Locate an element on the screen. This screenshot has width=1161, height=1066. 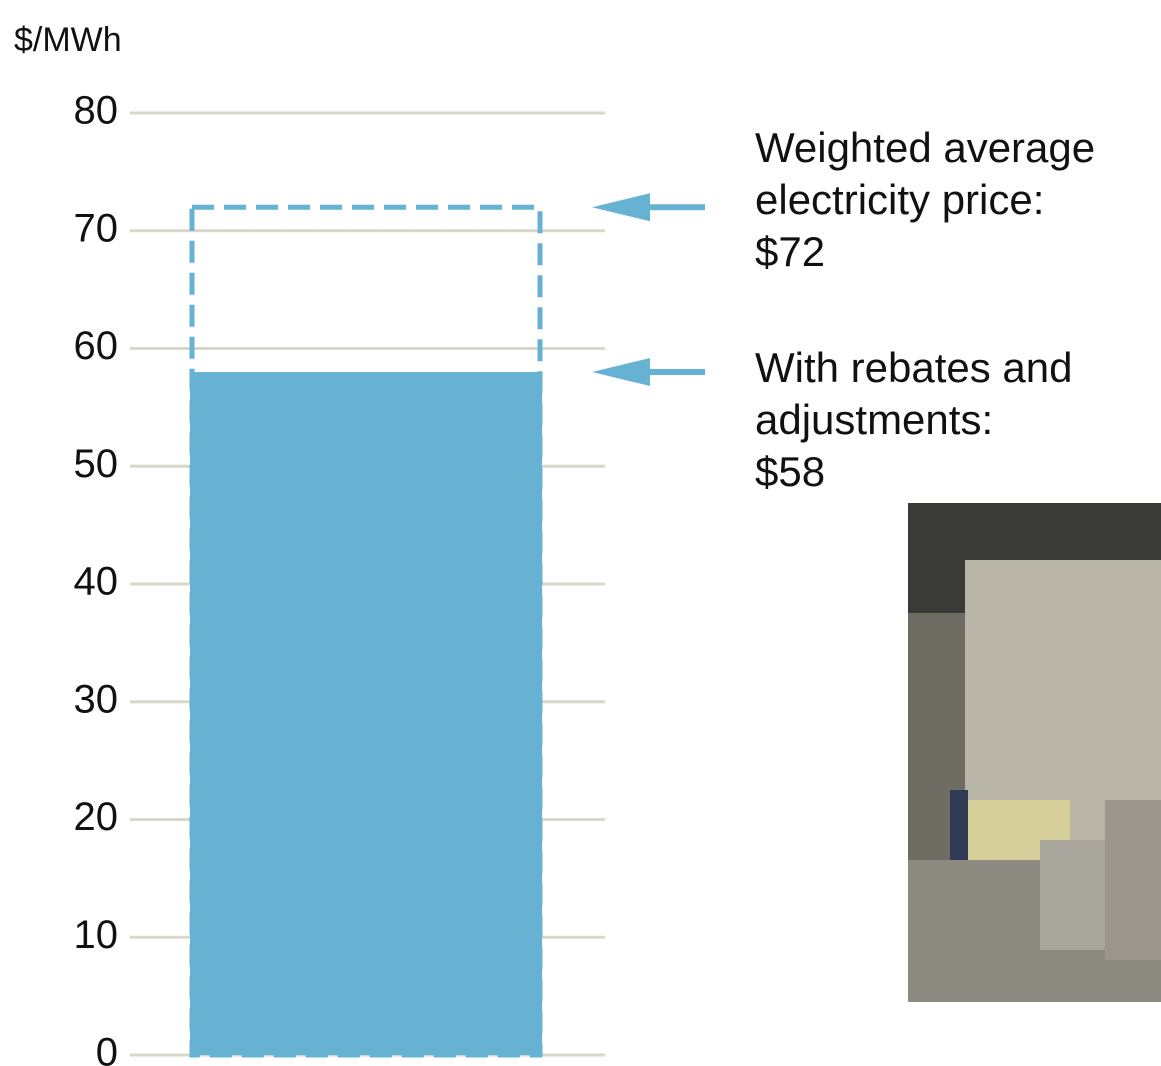
y-tick-label: 30 is located at coordinates (96, 699).